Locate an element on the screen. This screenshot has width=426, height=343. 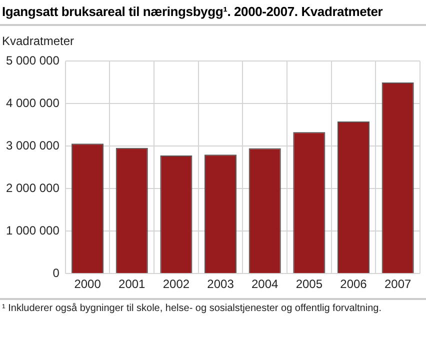
y-tick-label: 4 000 000 is located at coordinates (33, 103).